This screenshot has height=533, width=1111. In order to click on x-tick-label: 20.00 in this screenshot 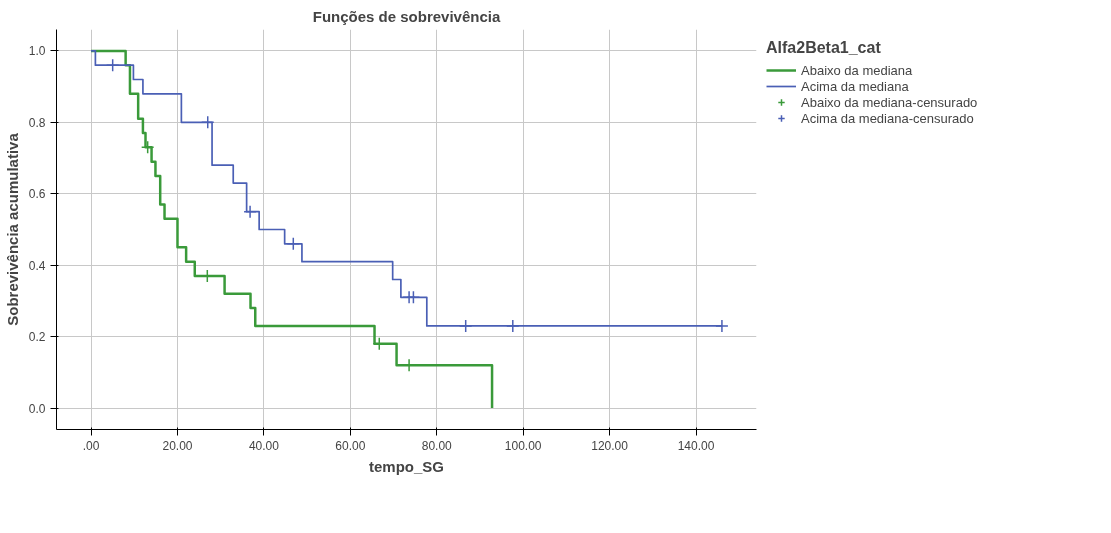, I will do `click(177, 445)`.